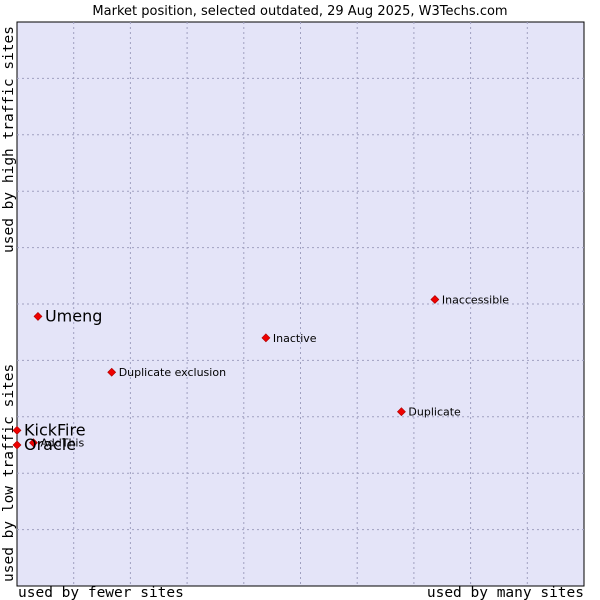 The height and width of the screenshot is (600, 600). Describe the element at coordinates (295, 338) in the screenshot. I see `point-label: Inactive` at that location.